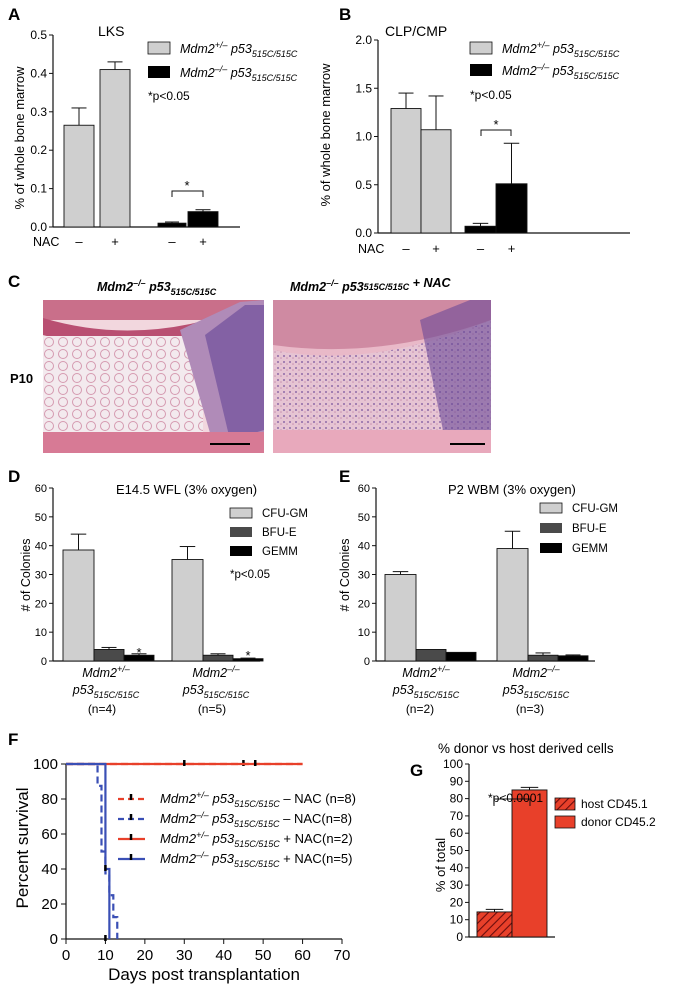 The width and height of the screenshot is (681, 990). I want to click on legend-label: Mdm2+/– p53515C/515C – NAC (n=8), so click(258, 799).